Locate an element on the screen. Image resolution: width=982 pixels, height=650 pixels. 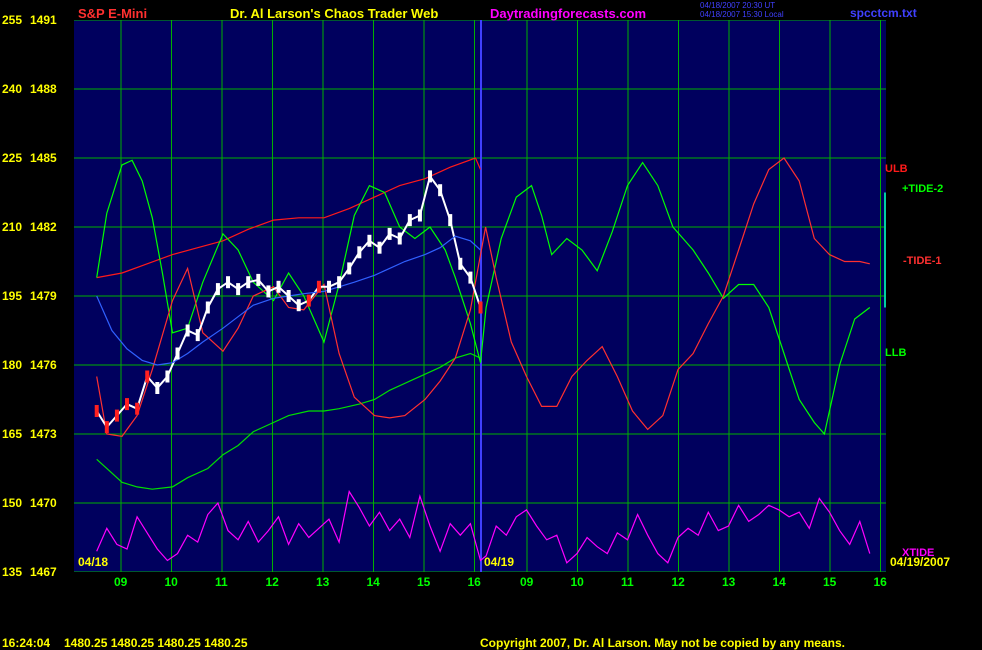
header-symbol: S&P E-Mini is located at coordinates (113, 13).